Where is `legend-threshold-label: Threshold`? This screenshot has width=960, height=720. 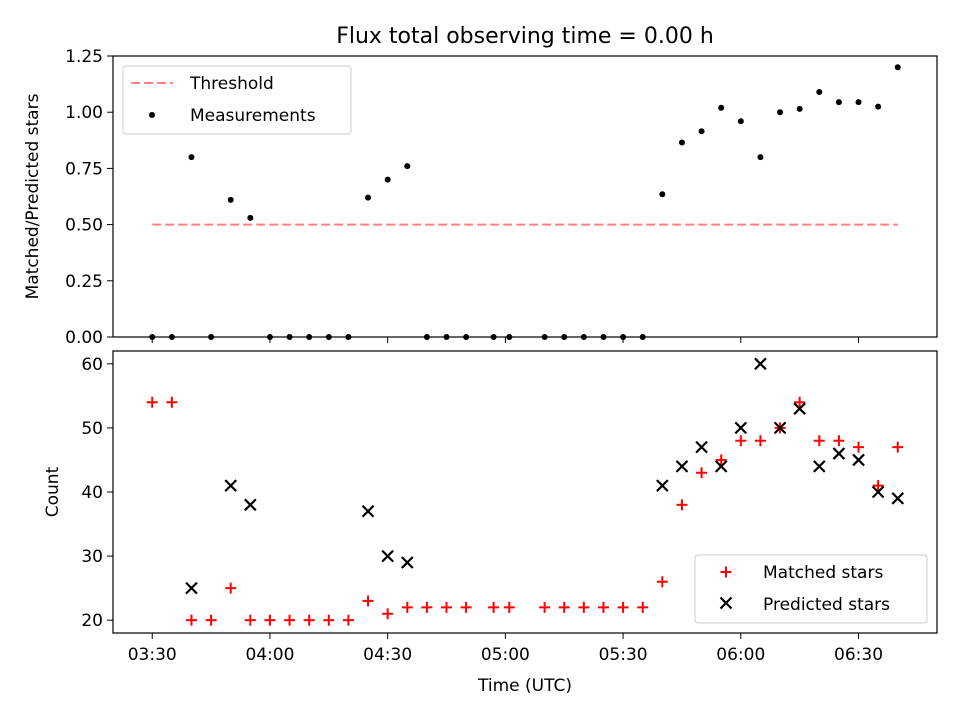 legend-threshold-label: Threshold is located at coordinates (231, 84).